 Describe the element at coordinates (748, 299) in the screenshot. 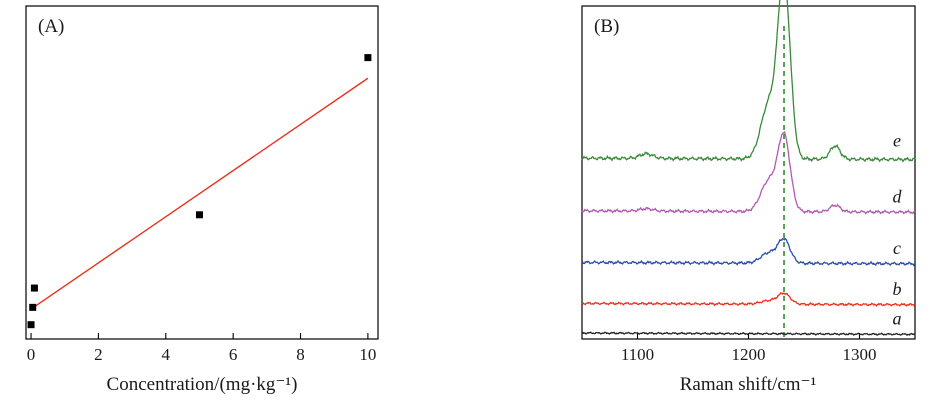

I see `spectrum-b` at that location.